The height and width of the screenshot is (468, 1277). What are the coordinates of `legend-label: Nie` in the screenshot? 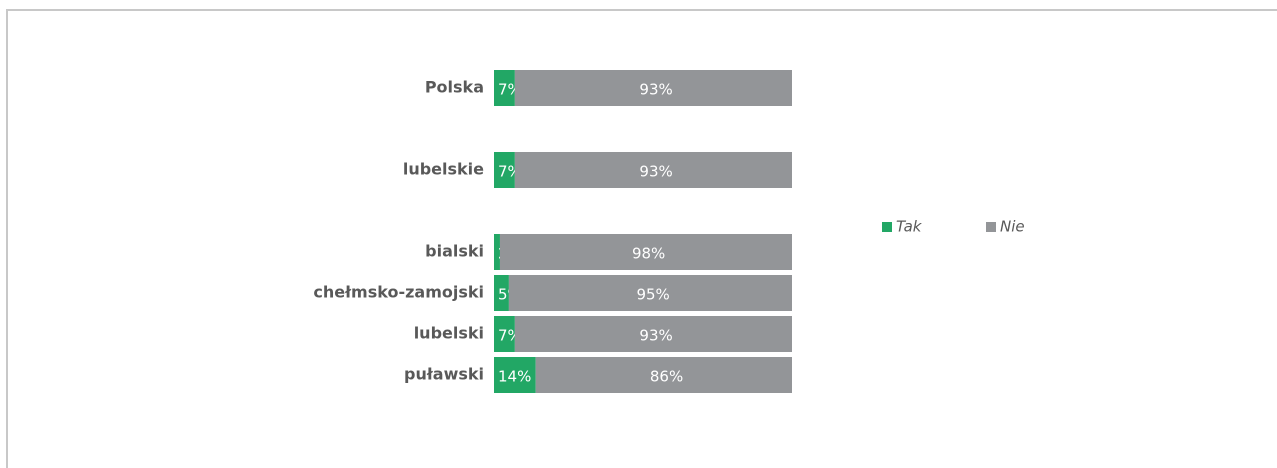 It's located at (1012, 227).